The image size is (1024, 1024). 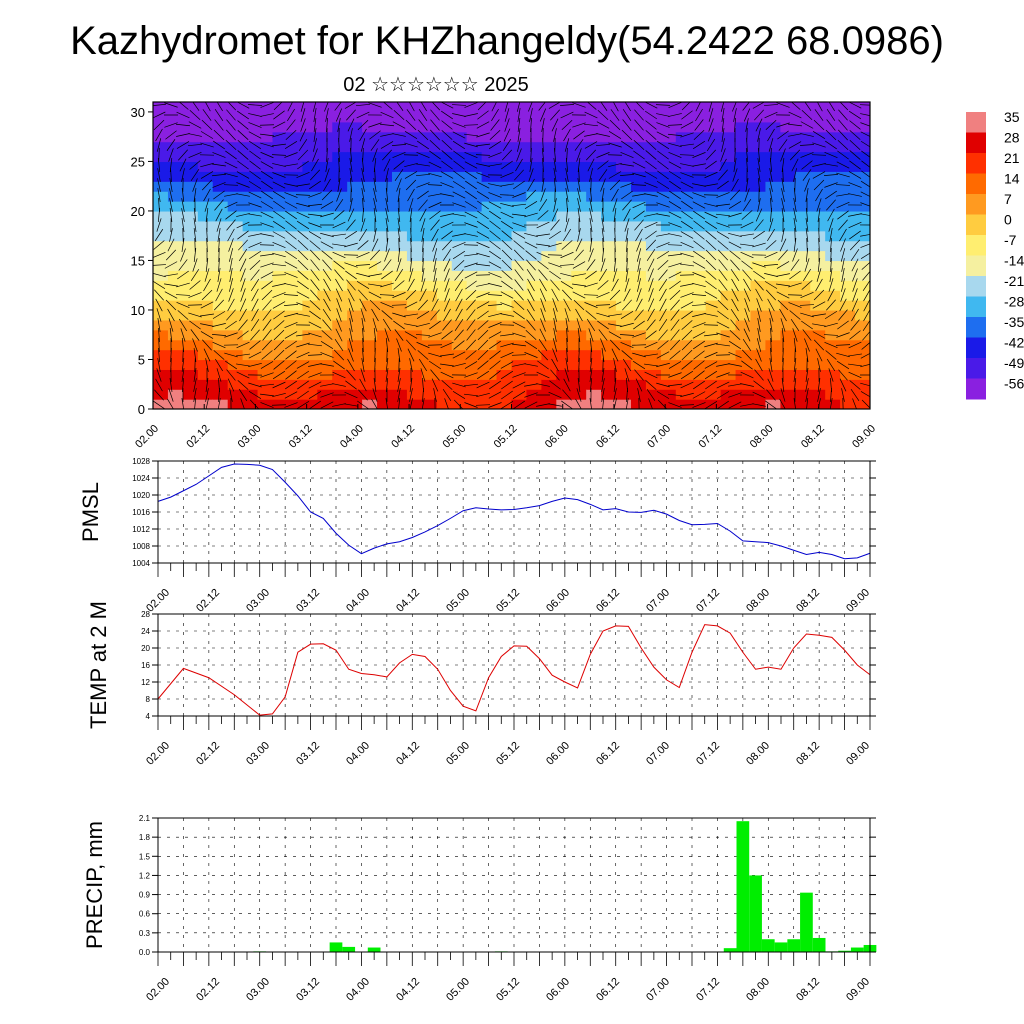 What do you see at coordinates (976, 266) in the screenshot?
I see `colorbar-swatch` at bounding box center [976, 266].